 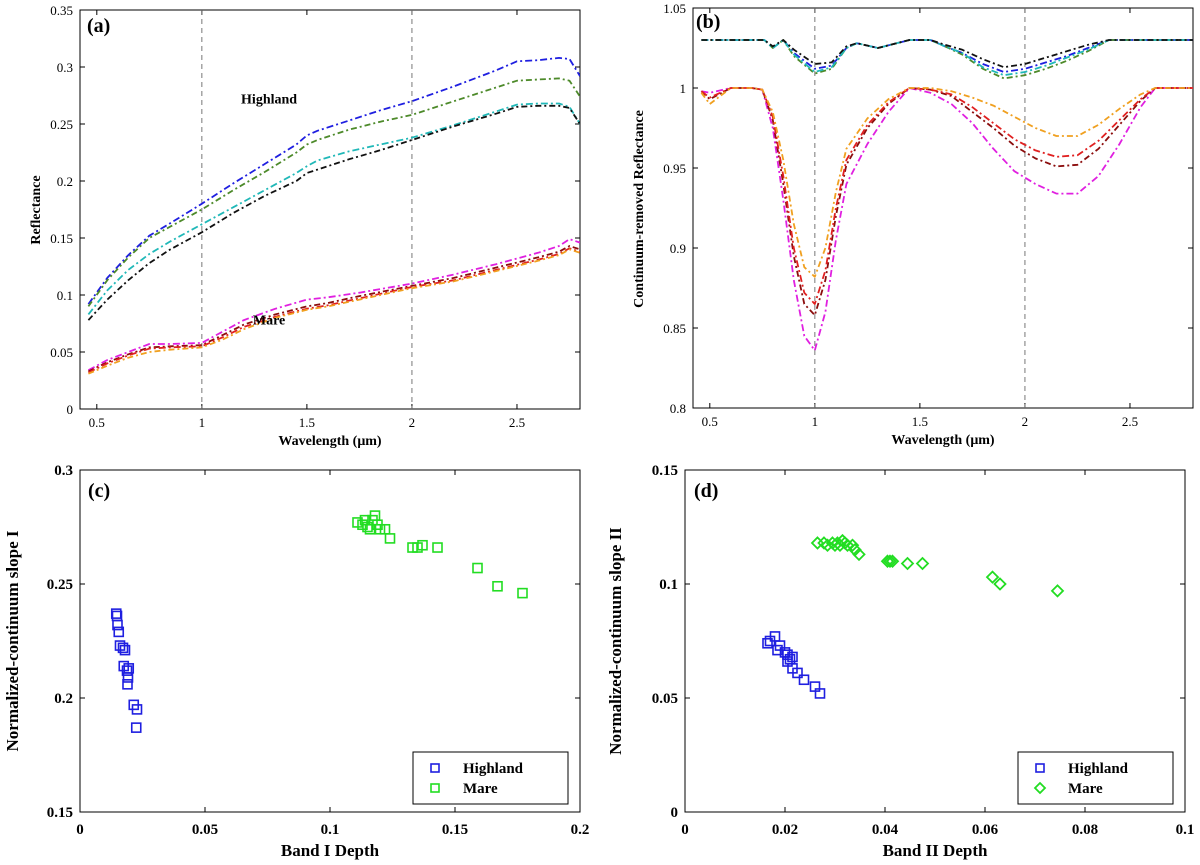 I want to click on x-tick-label: 0.15, so click(x=455, y=830).